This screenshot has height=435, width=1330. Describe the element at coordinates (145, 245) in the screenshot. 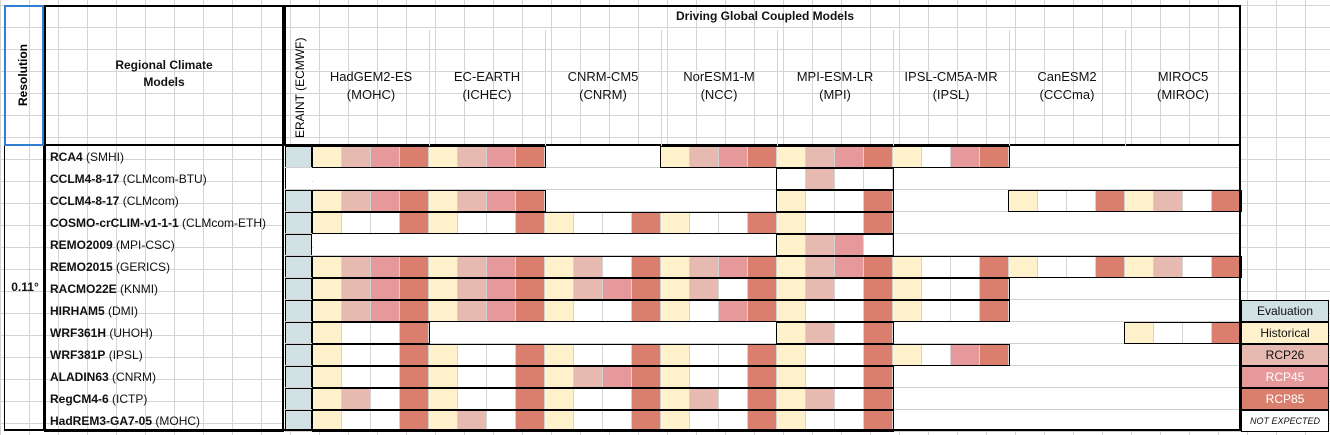

I see `rcm-institute: (MPI-CSC)` at that location.